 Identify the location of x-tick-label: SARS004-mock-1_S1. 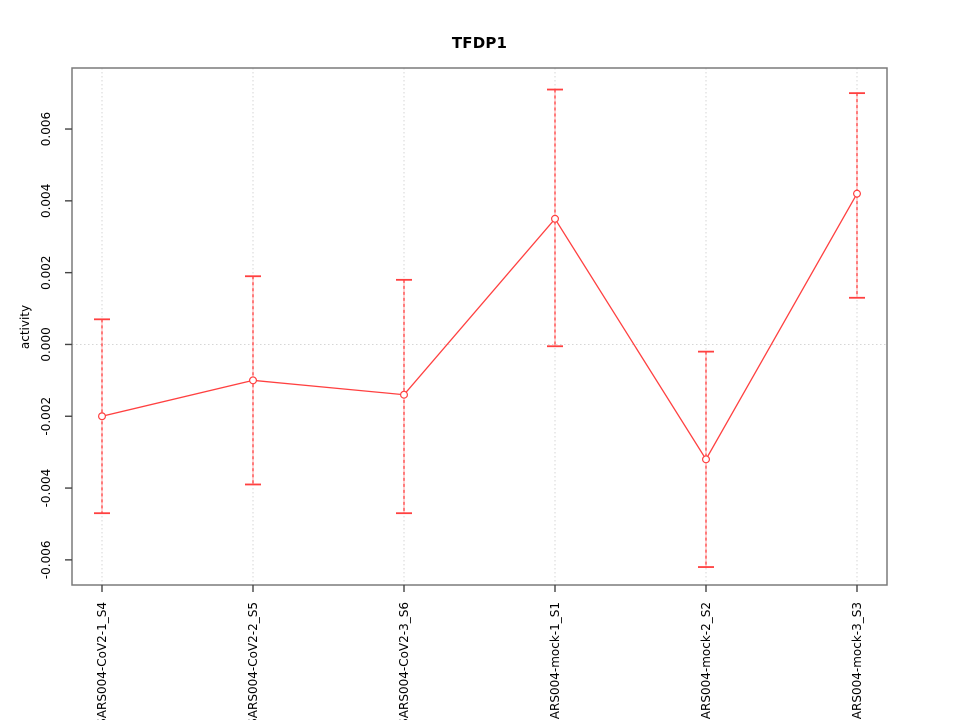
(555, 661).